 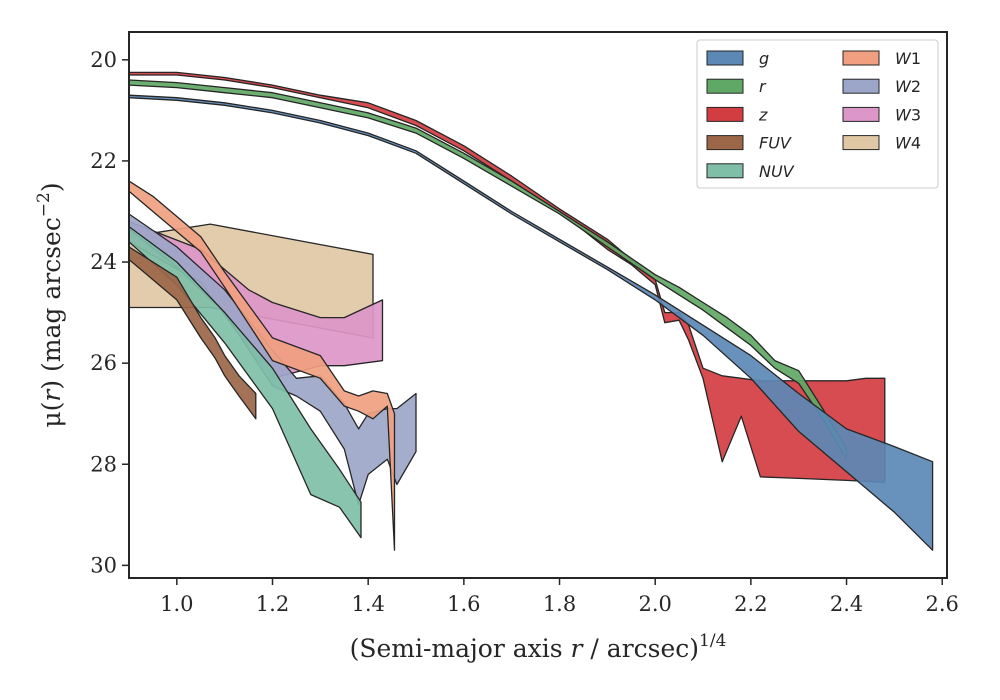 What do you see at coordinates (559, 604) in the screenshot?
I see `x-tick-label: 1.8` at bounding box center [559, 604].